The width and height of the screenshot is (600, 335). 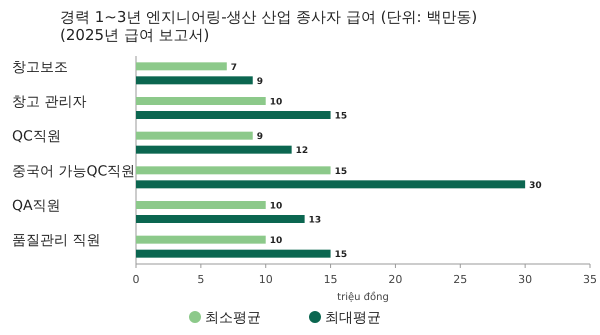 What do you see at coordinates (269, 17) in the screenshot?
I see `chart-title: 경력 1~3년 엔지니어링-생산 산업 종사자 급여 (단위: 백만동)` at bounding box center [269, 17].